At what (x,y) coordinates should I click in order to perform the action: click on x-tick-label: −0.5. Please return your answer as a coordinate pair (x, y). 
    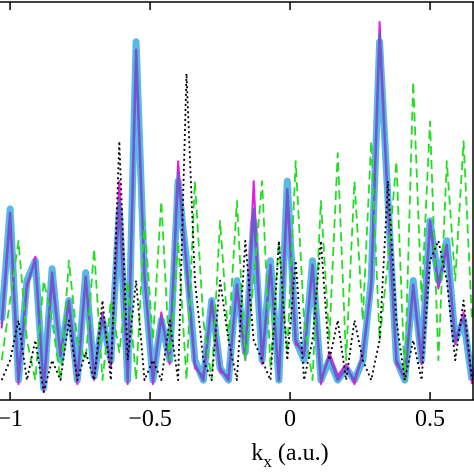
    Looking at the image, I should click on (150, 419).